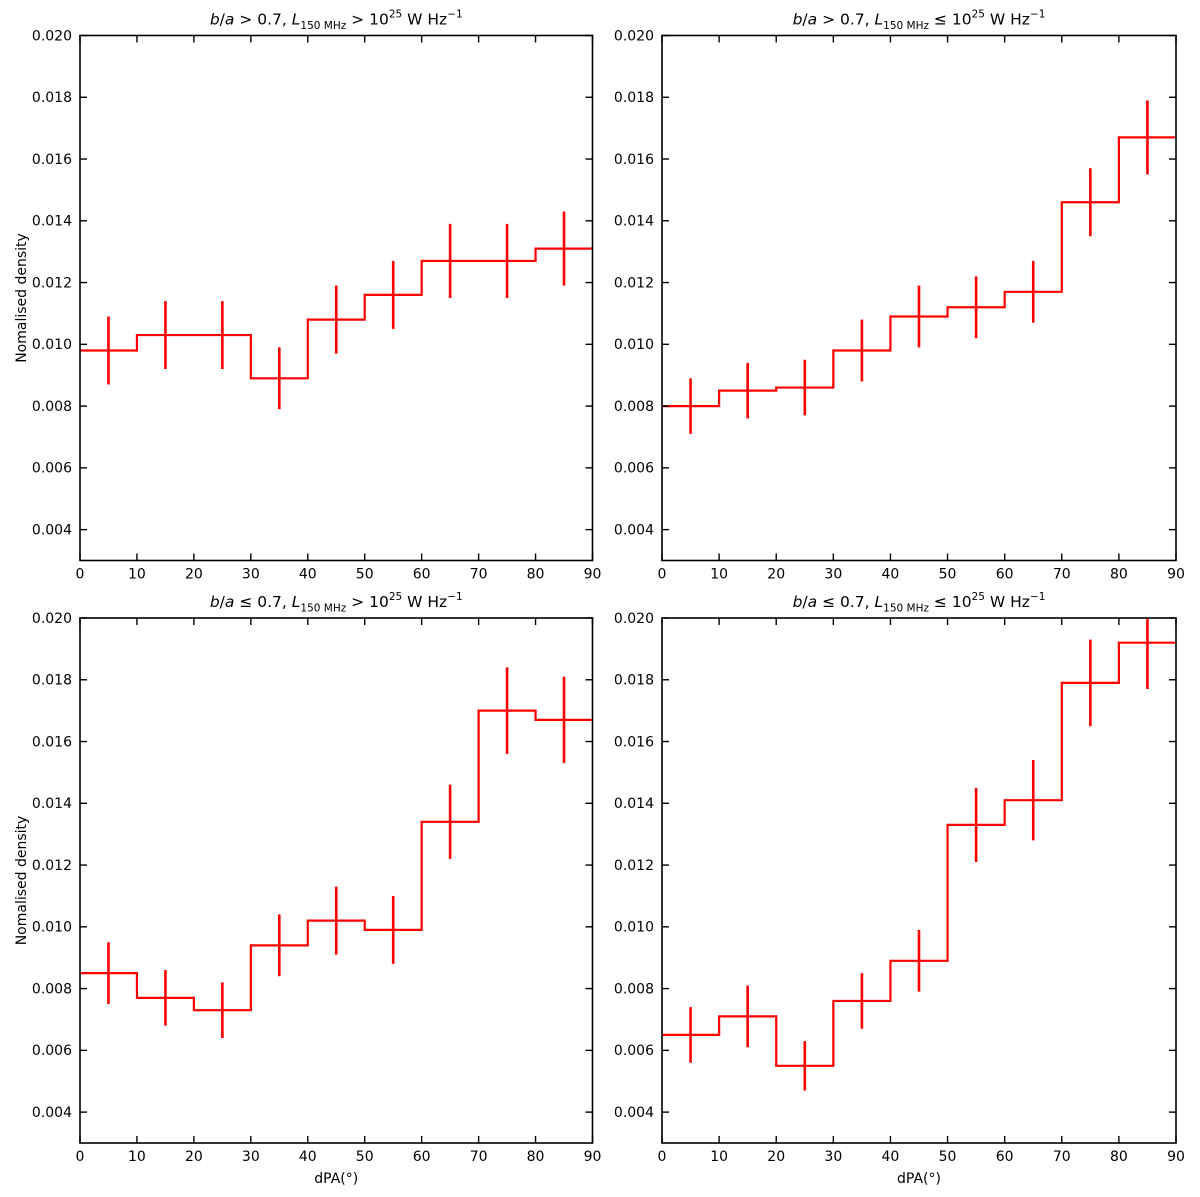 This screenshot has height=1197, width=1200. I want to click on plot-area-bottom-left, so click(336, 852).